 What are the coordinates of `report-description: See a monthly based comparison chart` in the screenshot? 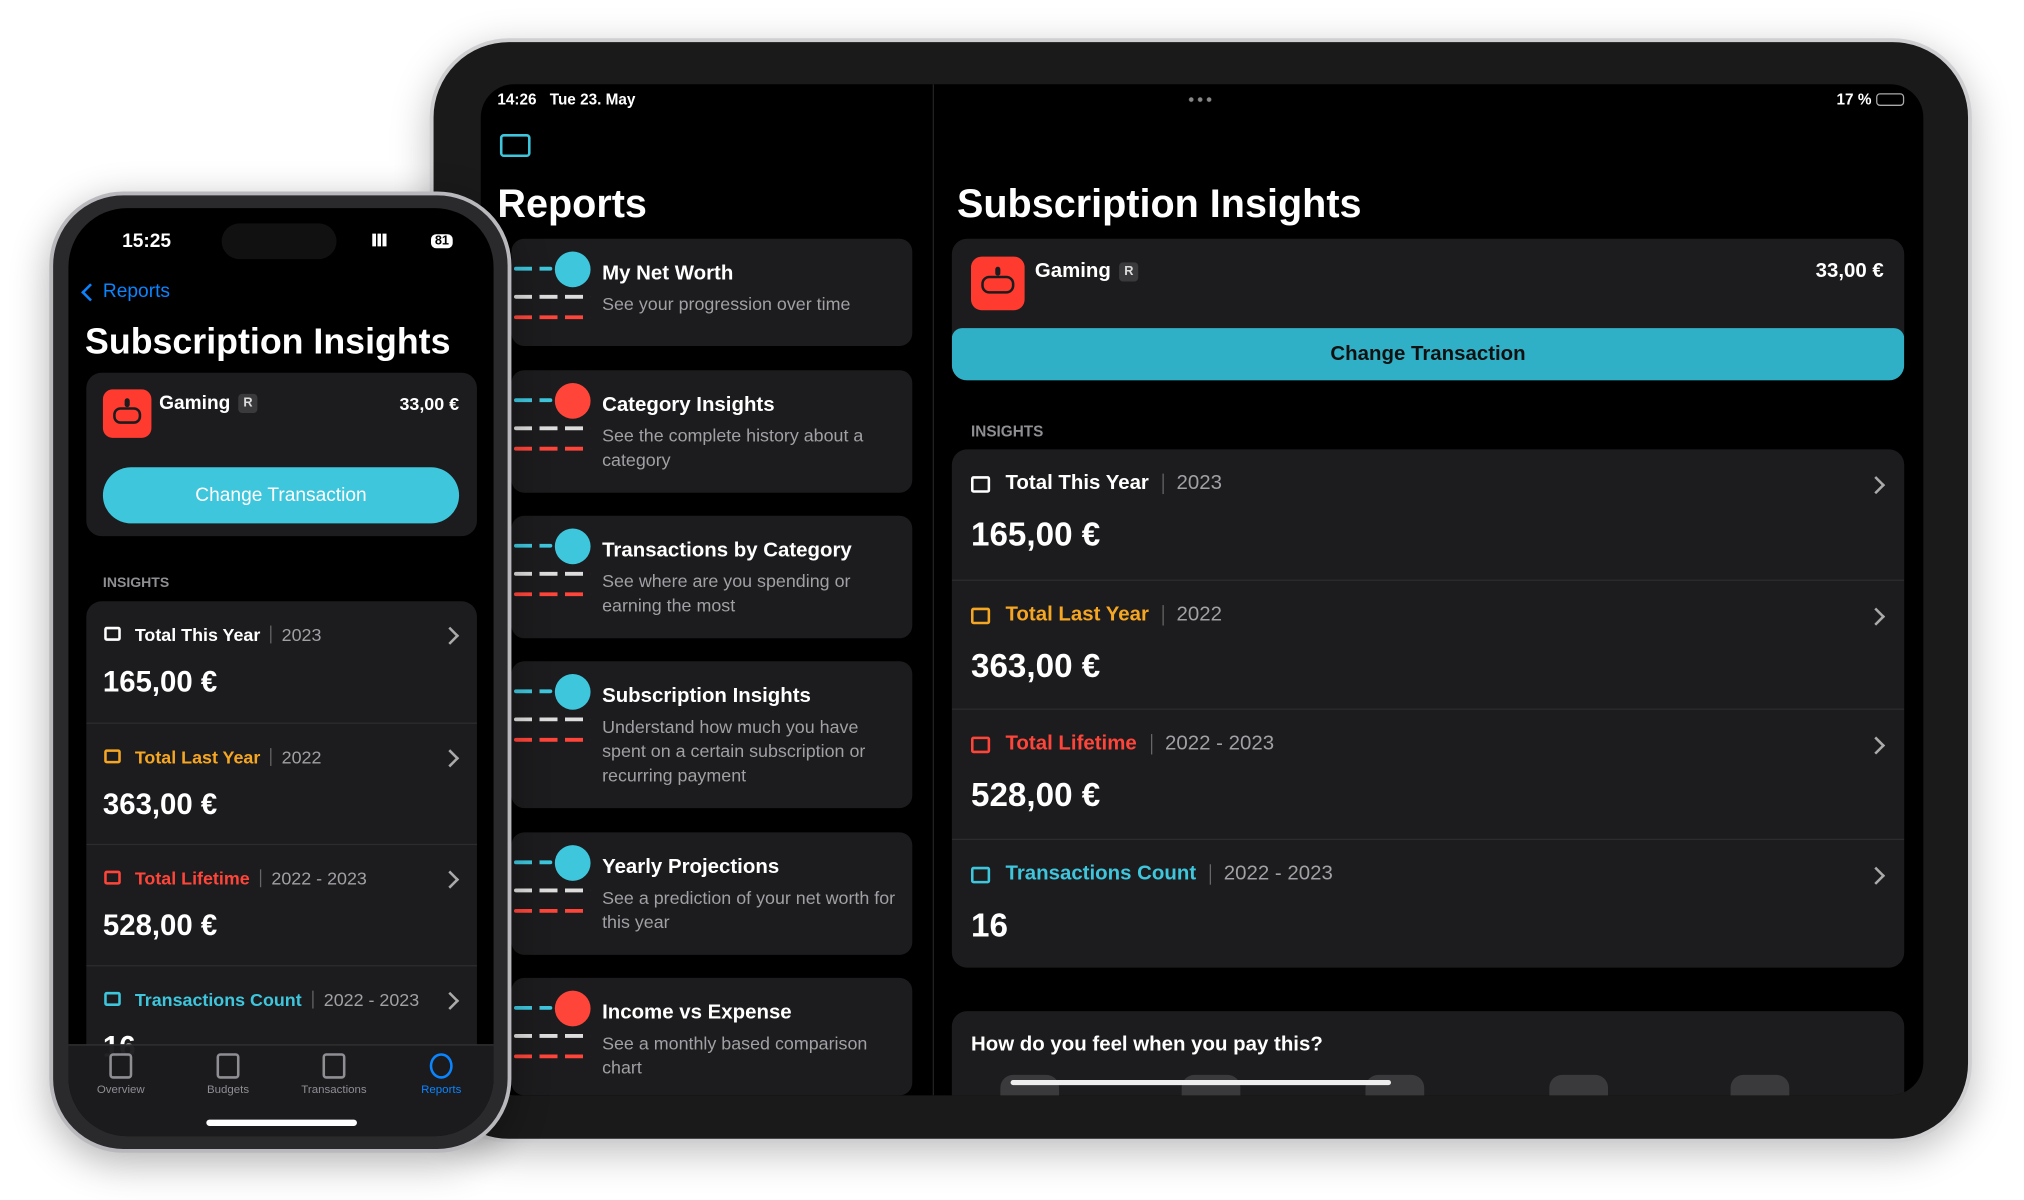 It's located at (735, 1055).